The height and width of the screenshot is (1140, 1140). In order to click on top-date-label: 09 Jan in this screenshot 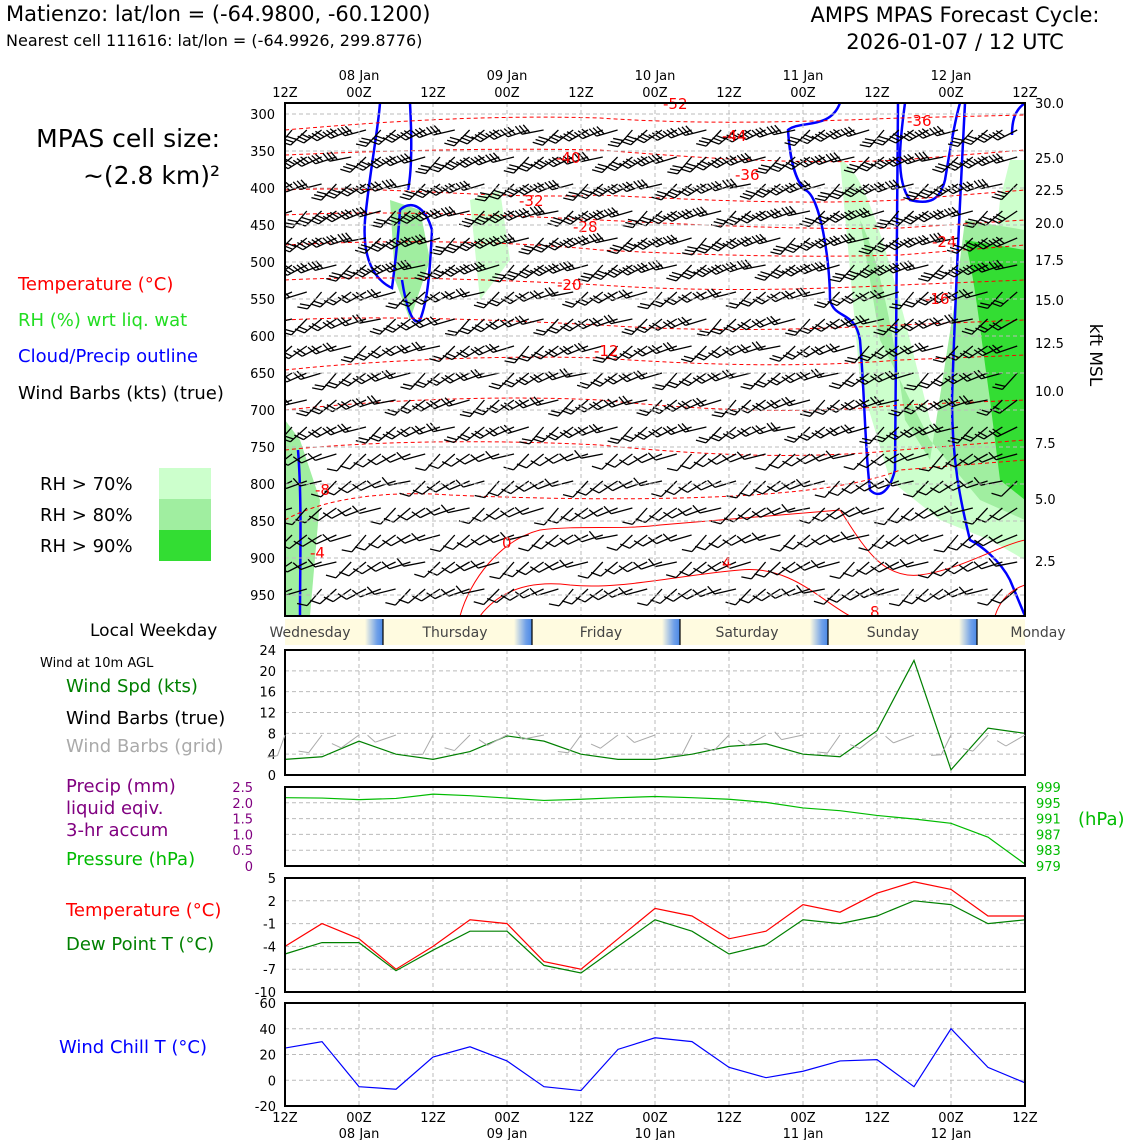, I will do `click(507, 76)`.